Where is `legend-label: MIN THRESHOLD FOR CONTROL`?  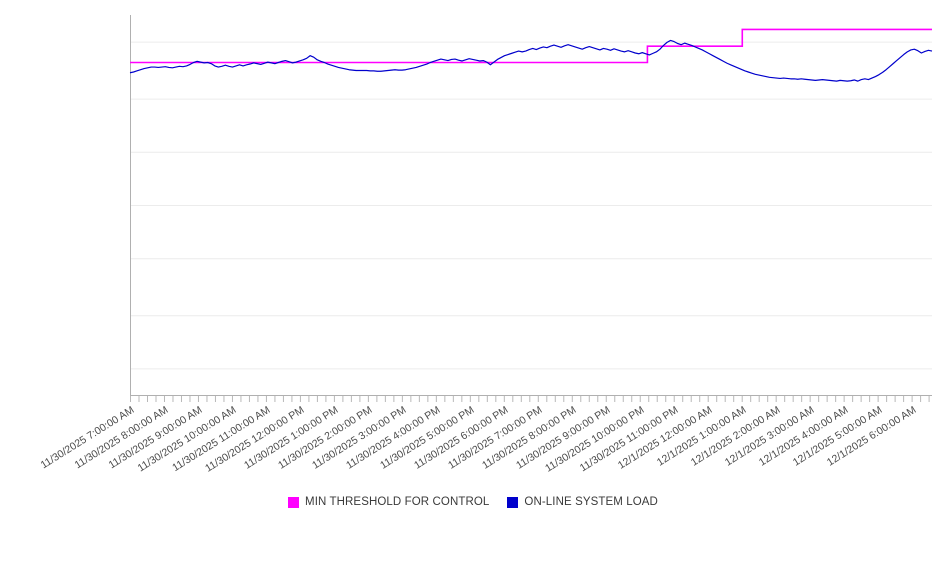
legend-label: MIN THRESHOLD FOR CONTROL is located at coordinates (397, 502).